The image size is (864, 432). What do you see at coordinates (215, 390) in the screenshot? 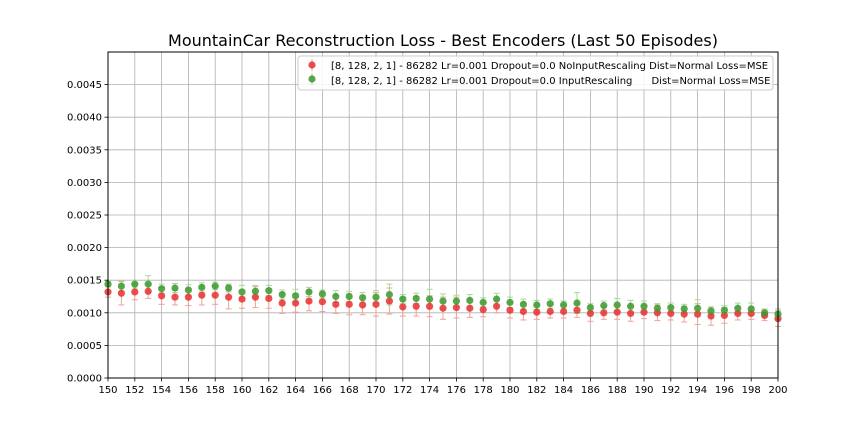
I see `x-tick-label: 158` at bounding box center [215, 390].